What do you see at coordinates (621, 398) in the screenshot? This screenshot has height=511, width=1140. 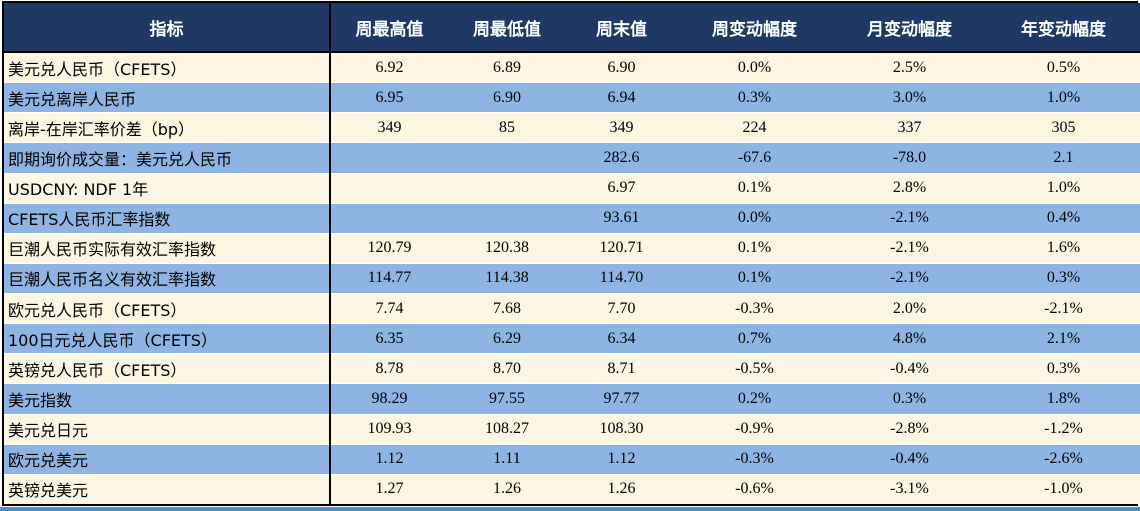 I see `table-cell: 97.77` at bounding box center [621, 398].